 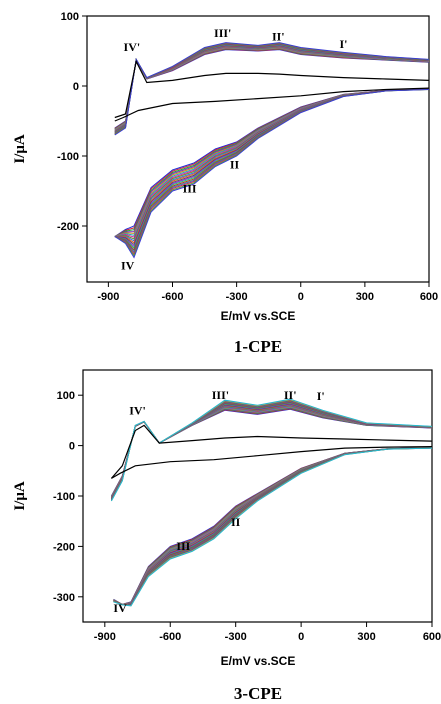 What do you see at coordinates (72, 447) in the screenshot?
I see `y-tick-label: 0` at bounding box center [72, 447].